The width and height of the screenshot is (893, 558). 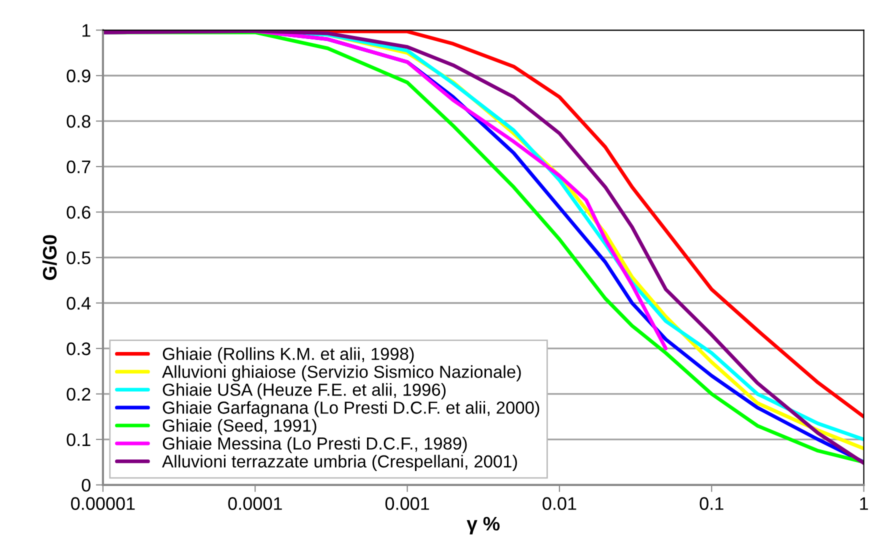 I want to click on x-tick-label: 0.0001, so click(x=255, y=503).